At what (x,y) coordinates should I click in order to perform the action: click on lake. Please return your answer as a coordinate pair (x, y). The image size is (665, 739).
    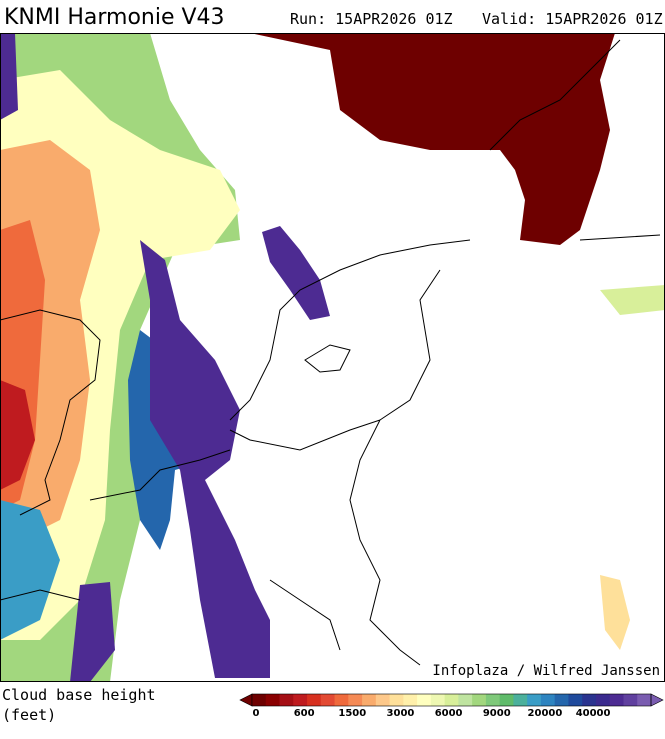
    Looking at the image, I should click on (327, 358).